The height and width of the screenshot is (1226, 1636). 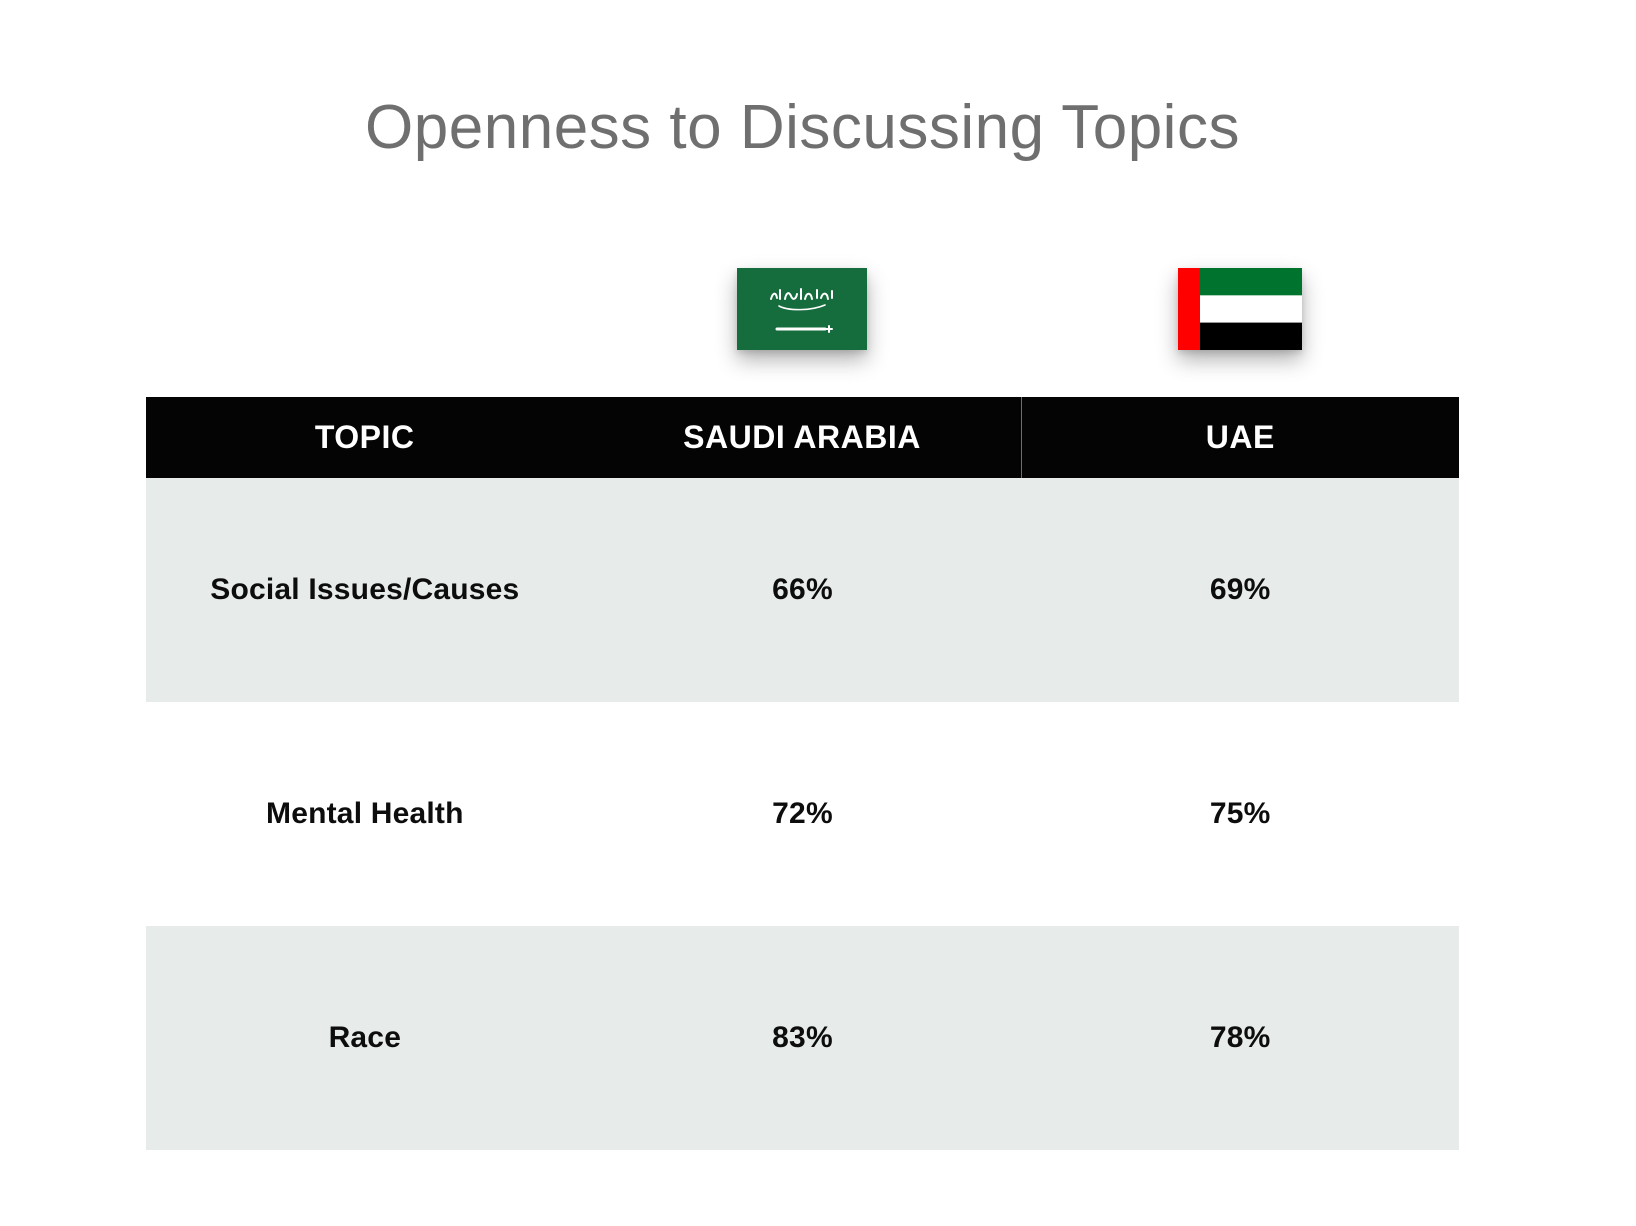 I want to click on saudi-value-cell: 66%, so click(x=802, y=589).